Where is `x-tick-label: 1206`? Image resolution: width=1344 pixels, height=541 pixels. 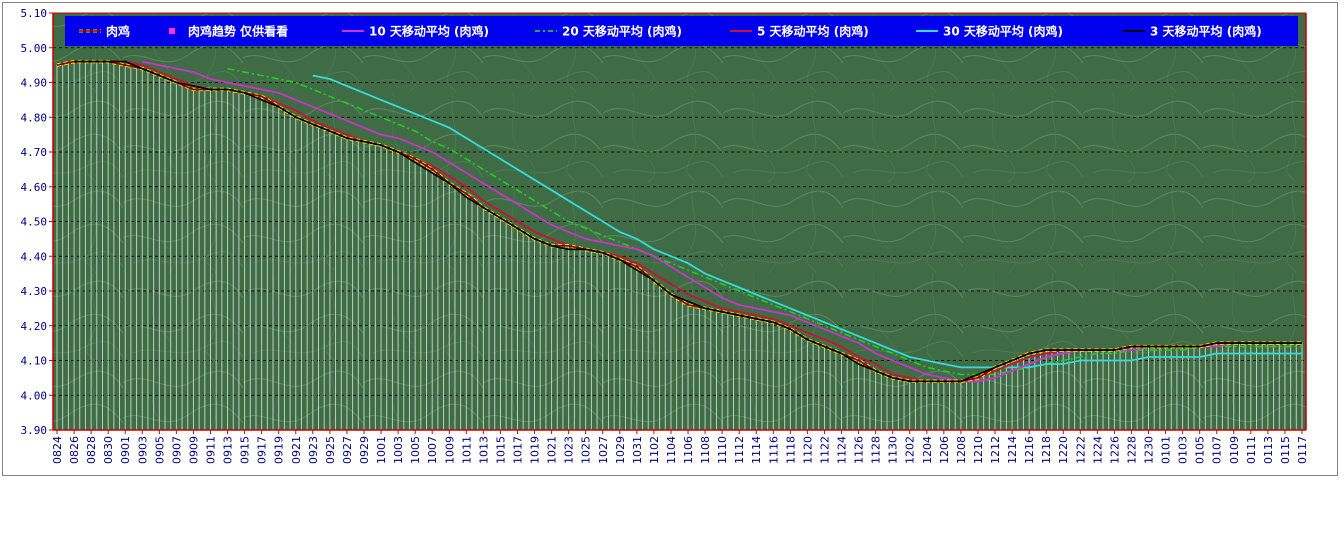
x-tick-label: 1206 is located at coordinates (944, 450).